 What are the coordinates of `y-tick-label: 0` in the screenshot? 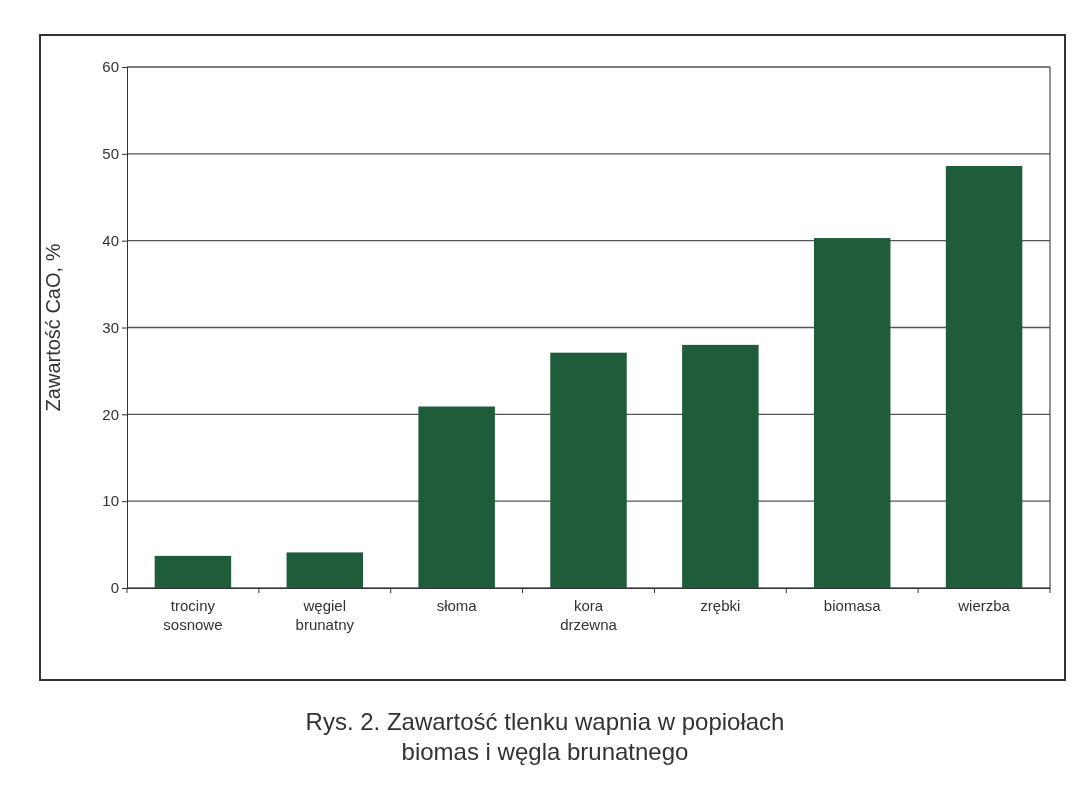 It's located at (114, 588).